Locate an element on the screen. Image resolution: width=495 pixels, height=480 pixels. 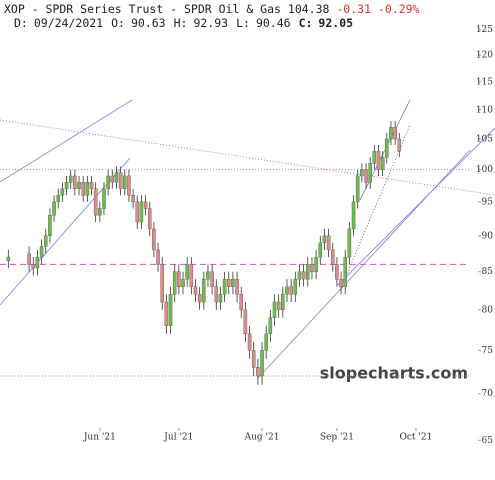
y-tick-label: 110 is located at coordinates (484, 110).